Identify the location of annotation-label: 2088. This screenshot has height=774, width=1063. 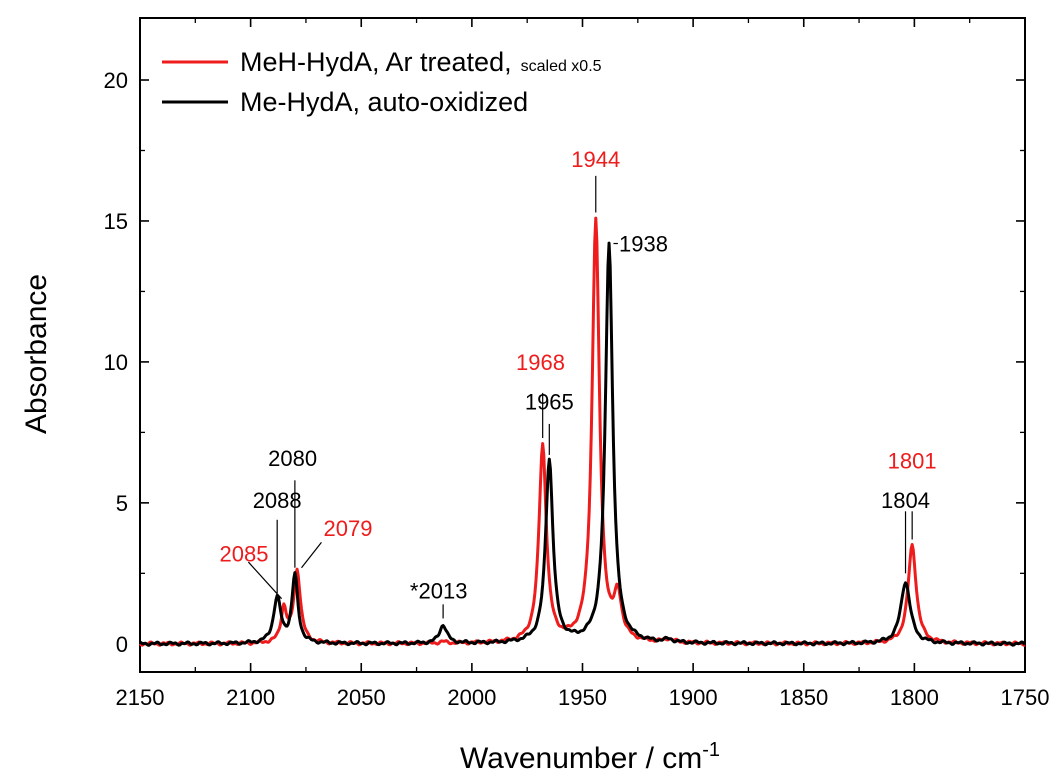
(277, 500).